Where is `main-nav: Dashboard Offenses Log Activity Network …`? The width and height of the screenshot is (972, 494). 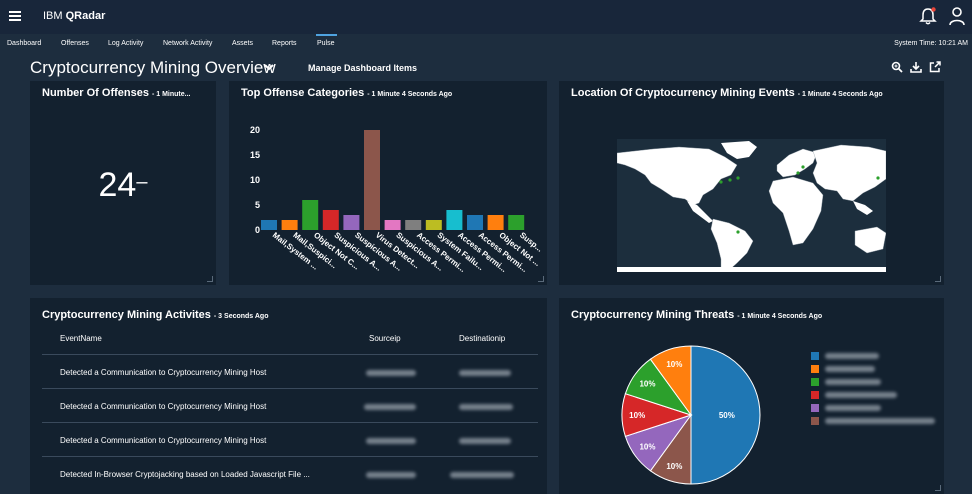
main-nav: Dashboard Offenses Log Activity Network … is located at coordinates (486, 44).